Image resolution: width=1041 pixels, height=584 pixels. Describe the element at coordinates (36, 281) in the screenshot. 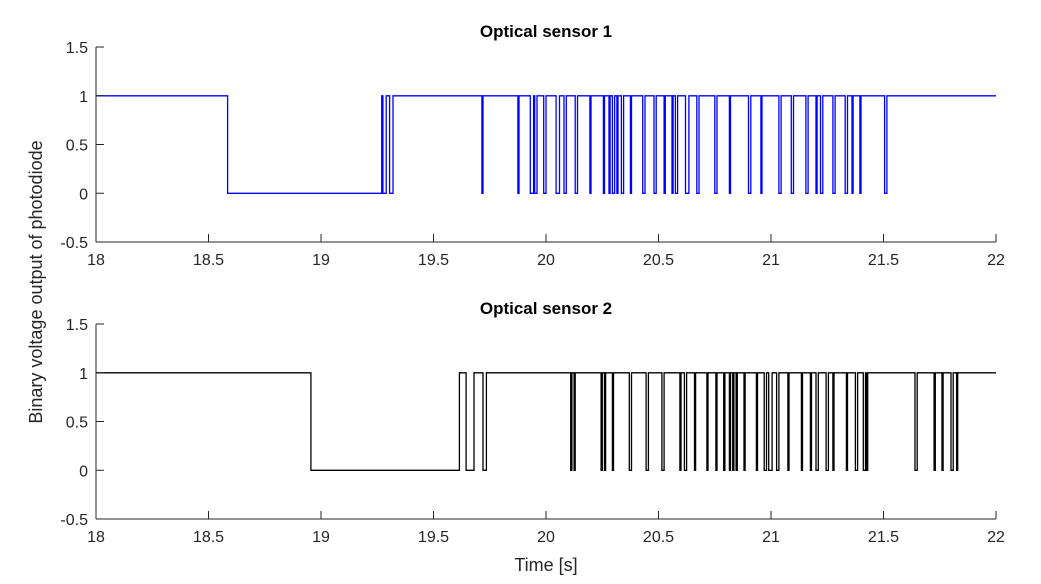

I see `y-axis-label: Binary voltage output of photodiode` at that location.